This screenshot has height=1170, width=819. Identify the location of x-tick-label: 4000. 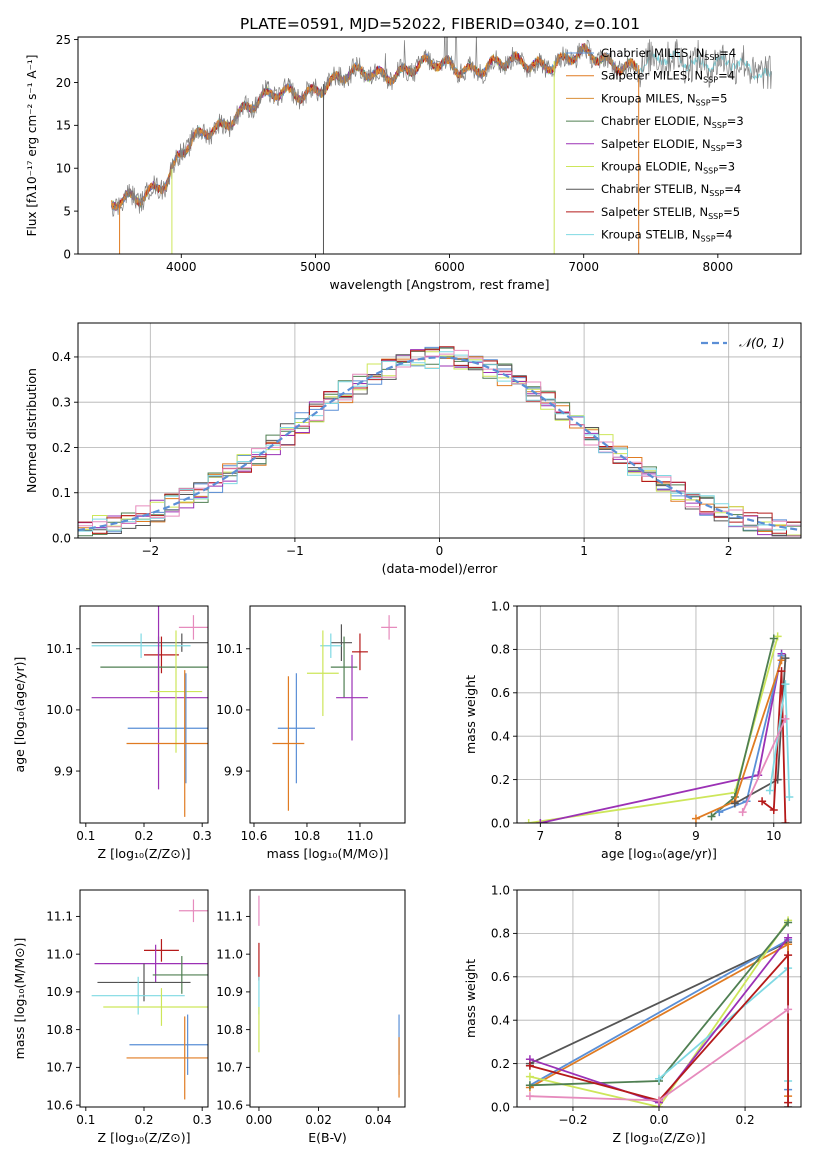
(181, 267).